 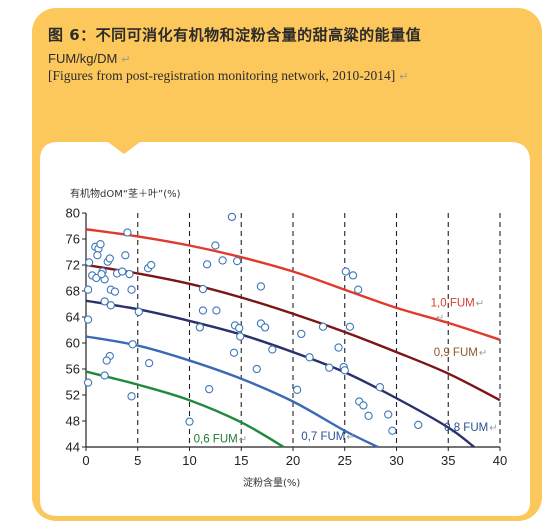 I want to click on unit-subtitle: FUM/kg/DM ↵, so click(x=89, y=58).